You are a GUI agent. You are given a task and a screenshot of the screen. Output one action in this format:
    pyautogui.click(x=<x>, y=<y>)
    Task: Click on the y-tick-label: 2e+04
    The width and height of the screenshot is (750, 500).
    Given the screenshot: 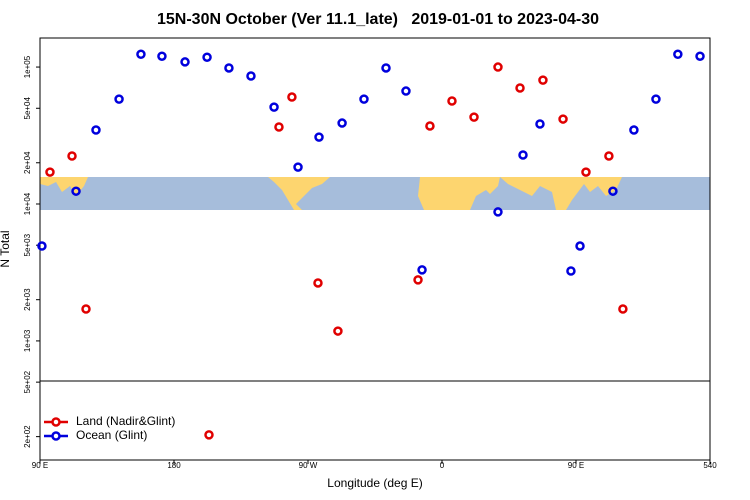 What is the action you would take?
    pyautogui.click(x=27, y=162)
    